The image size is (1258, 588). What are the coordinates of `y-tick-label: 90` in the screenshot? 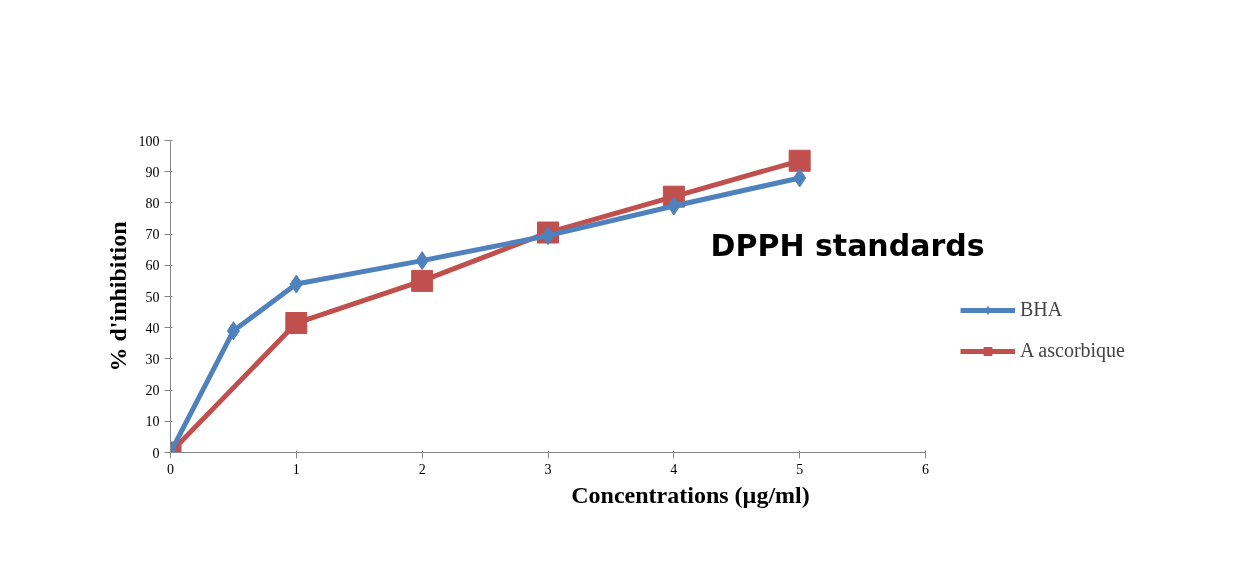 It's located at (152, 172).